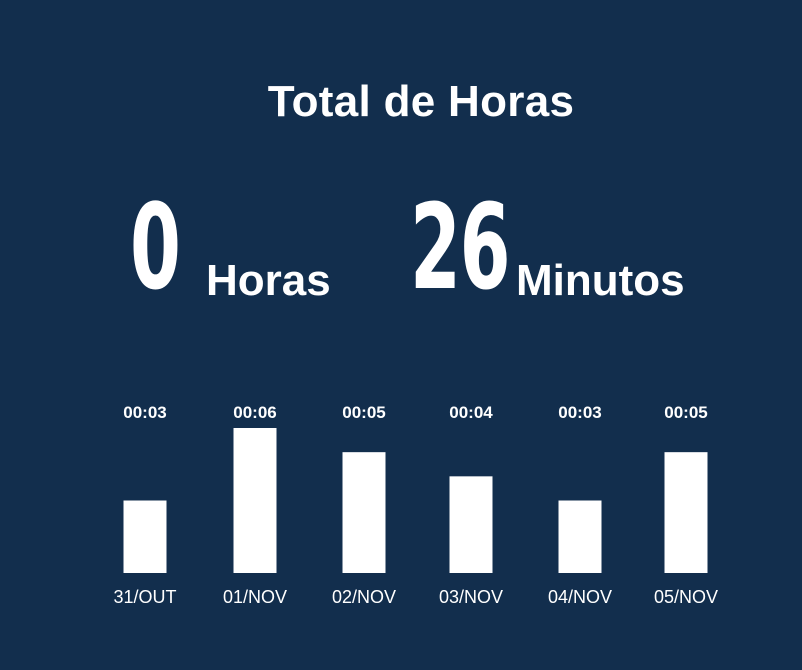 The width and height of the screenshot is (802, 670). Describe the element at coordinates (268, 280) in the screenshot. I see `hours-unit-label: Horas` at that location.